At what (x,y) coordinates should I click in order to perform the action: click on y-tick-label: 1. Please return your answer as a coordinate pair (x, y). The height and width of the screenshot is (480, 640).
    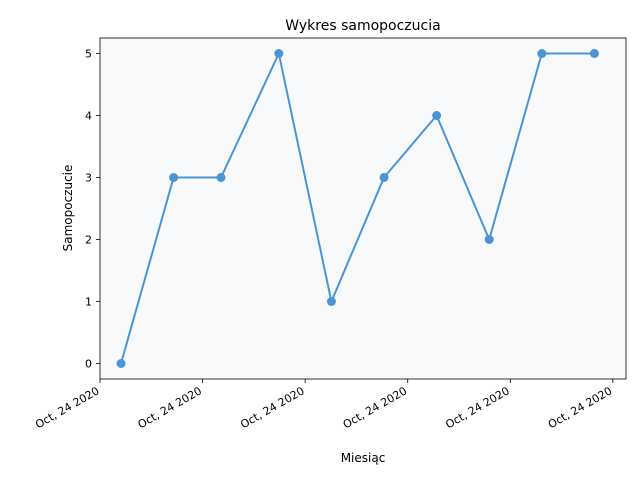
    Looking at the image, I should click on (88, 302).